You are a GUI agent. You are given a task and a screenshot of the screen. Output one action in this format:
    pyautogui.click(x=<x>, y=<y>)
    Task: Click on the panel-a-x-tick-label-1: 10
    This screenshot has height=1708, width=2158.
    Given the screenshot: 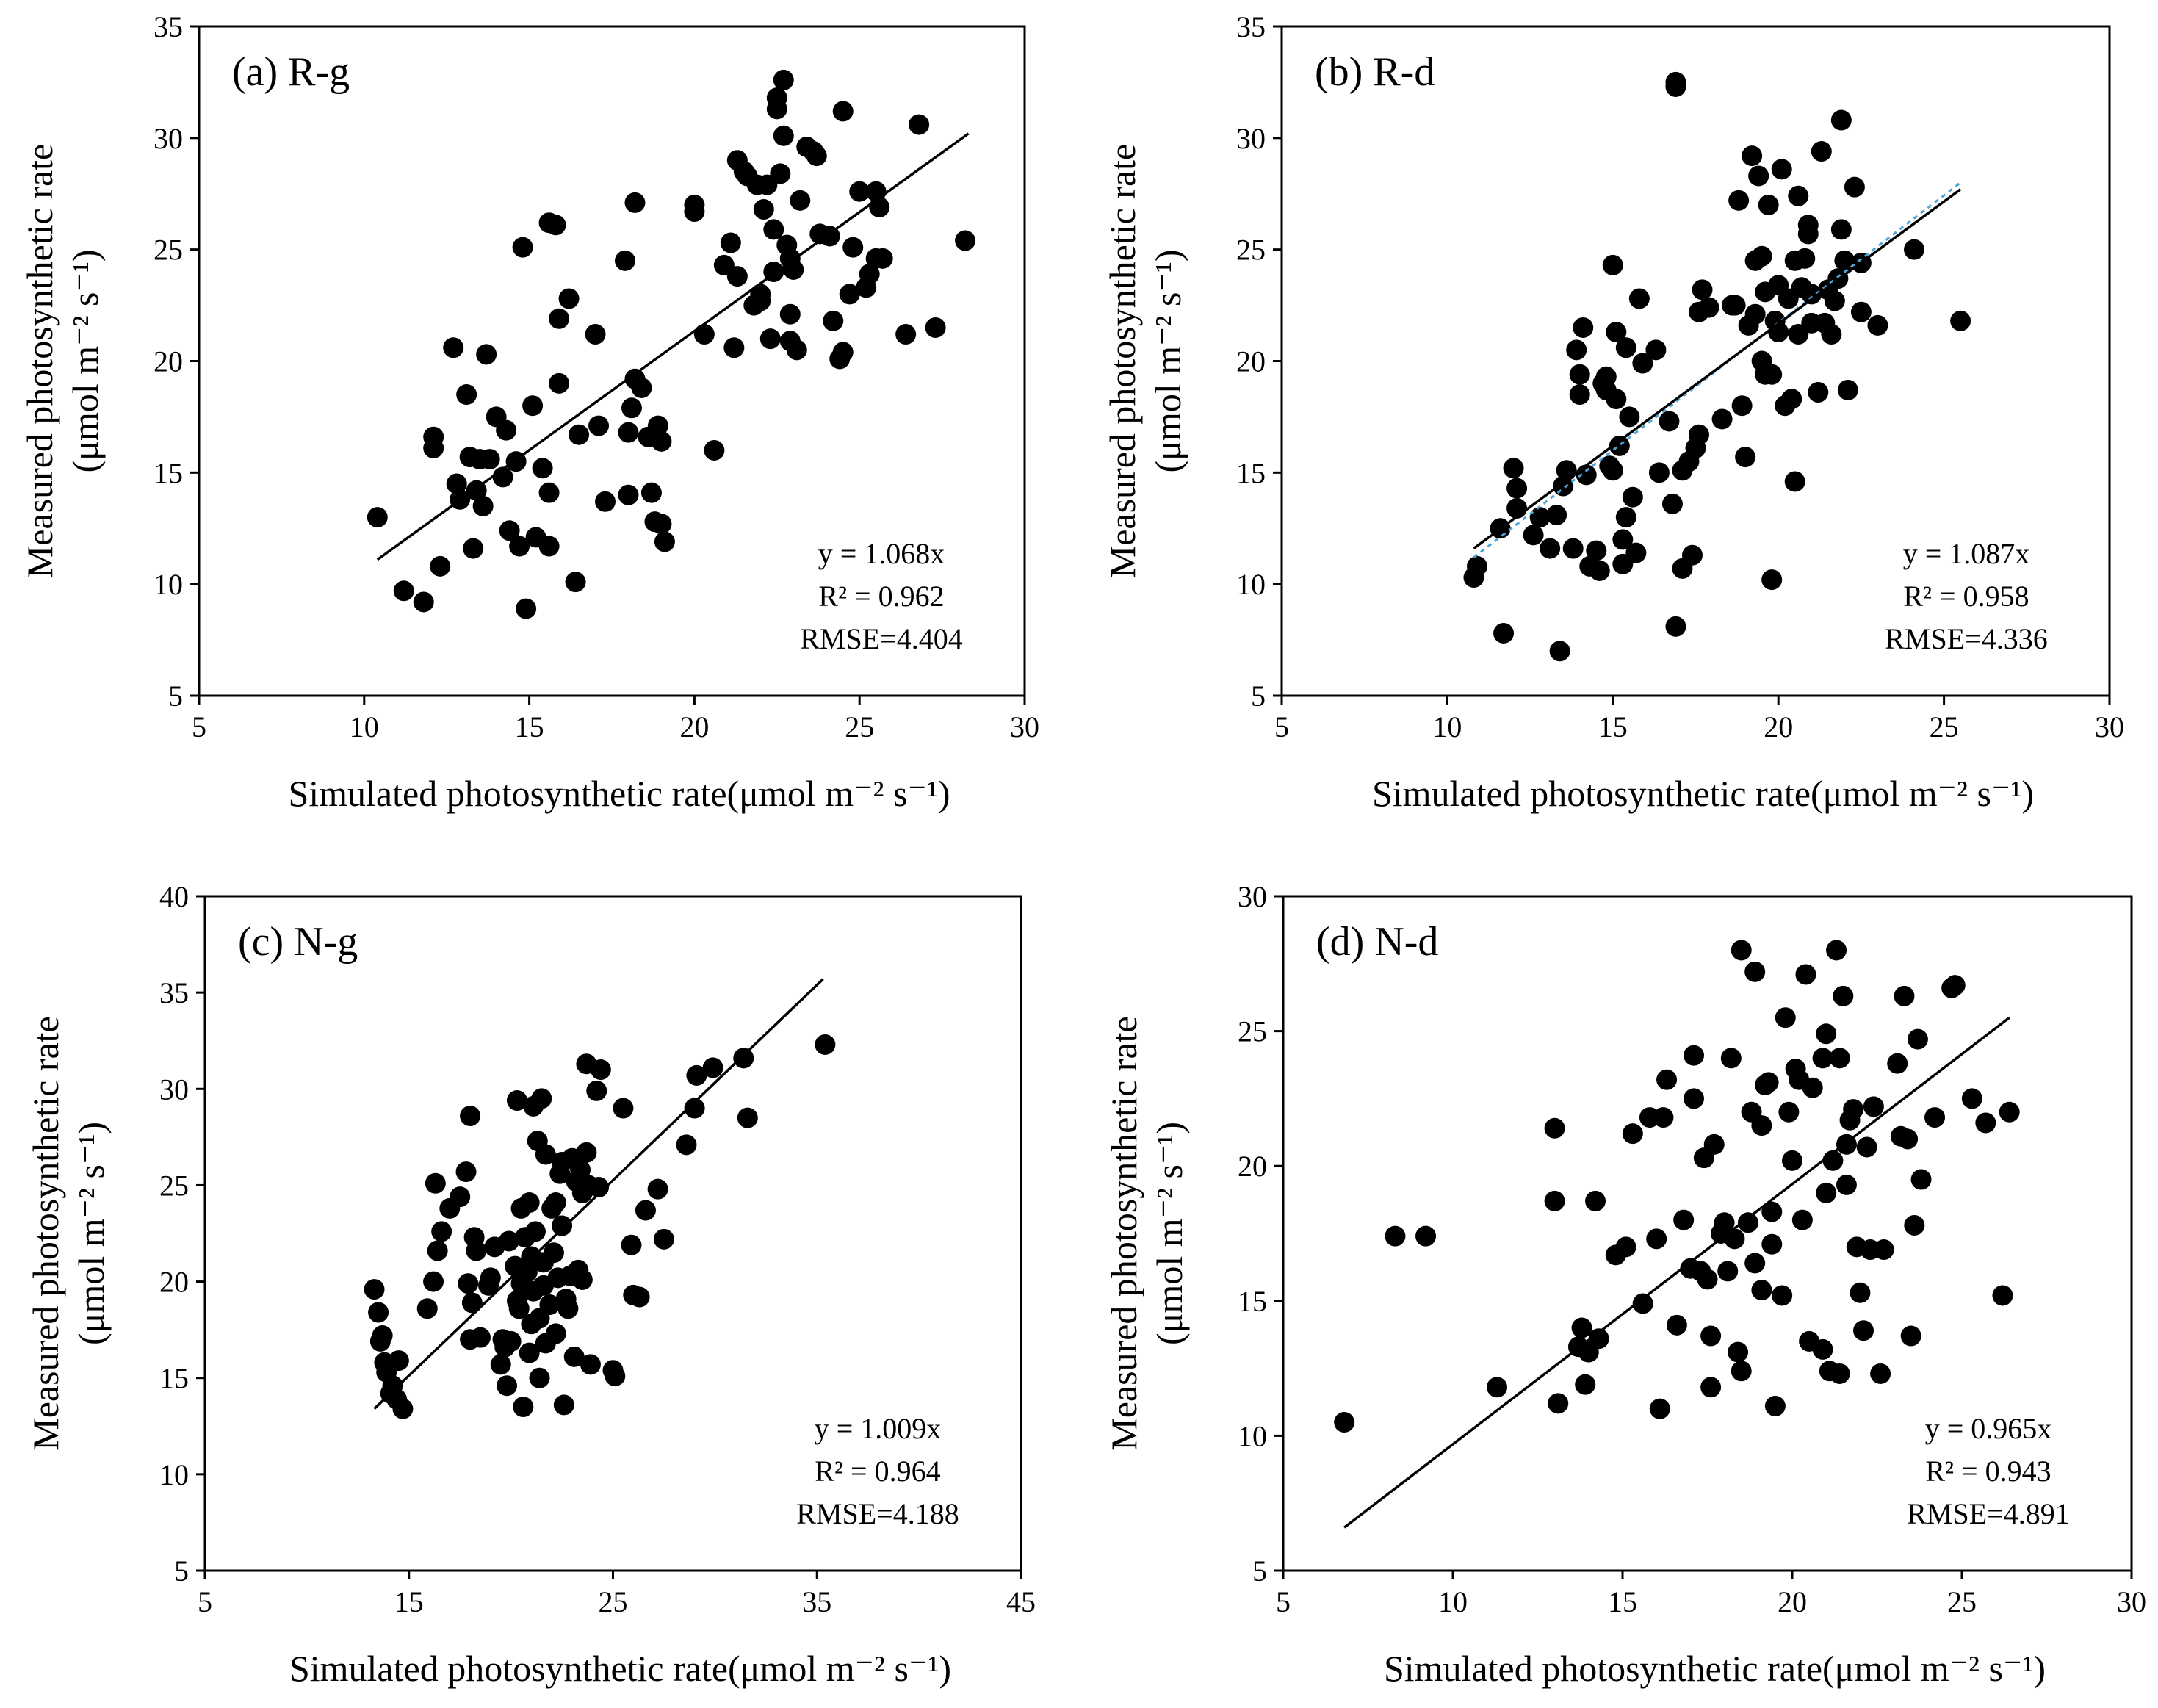 What is the action you would take?
    pyautogui.click(x=364, y=726)
    